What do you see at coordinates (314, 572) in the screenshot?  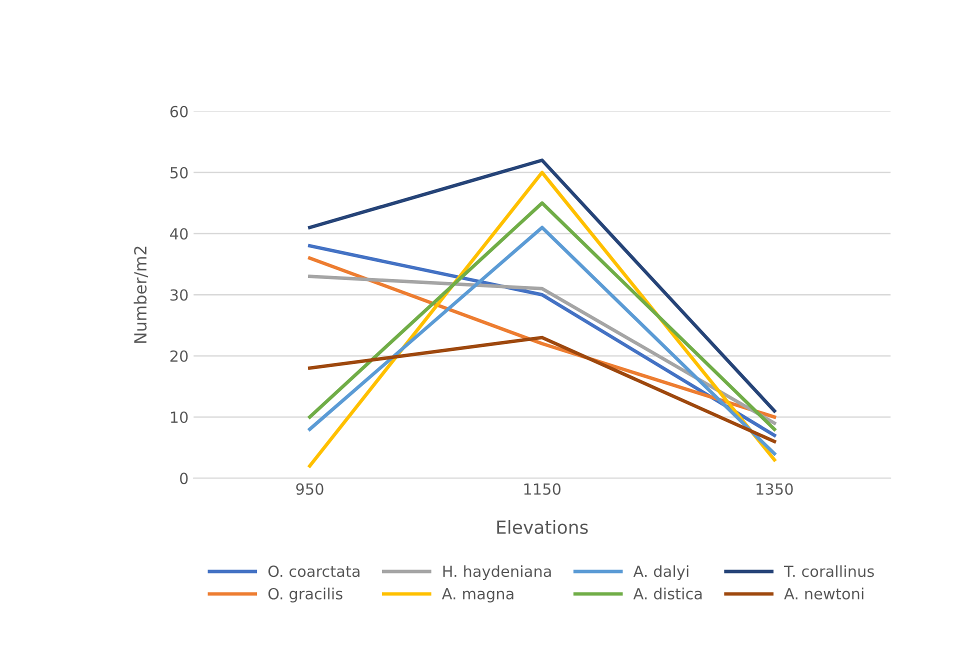 I see `legend-label: O. coarctata` at bounding box center [314, 572].